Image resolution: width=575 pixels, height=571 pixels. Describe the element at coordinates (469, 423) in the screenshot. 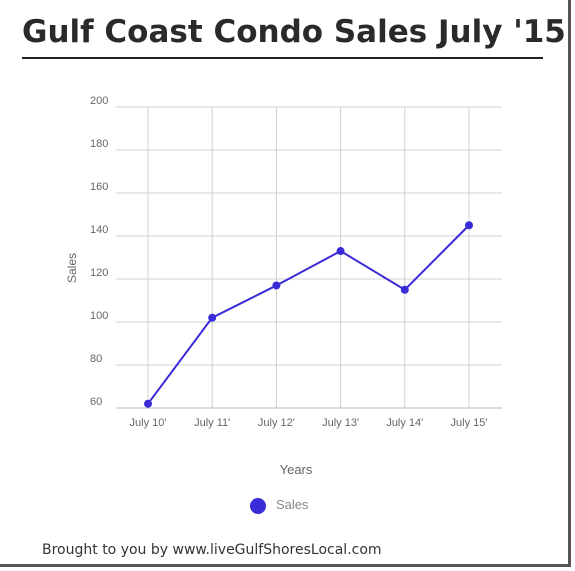

I see `x-tick-label: July 15'` at that location.